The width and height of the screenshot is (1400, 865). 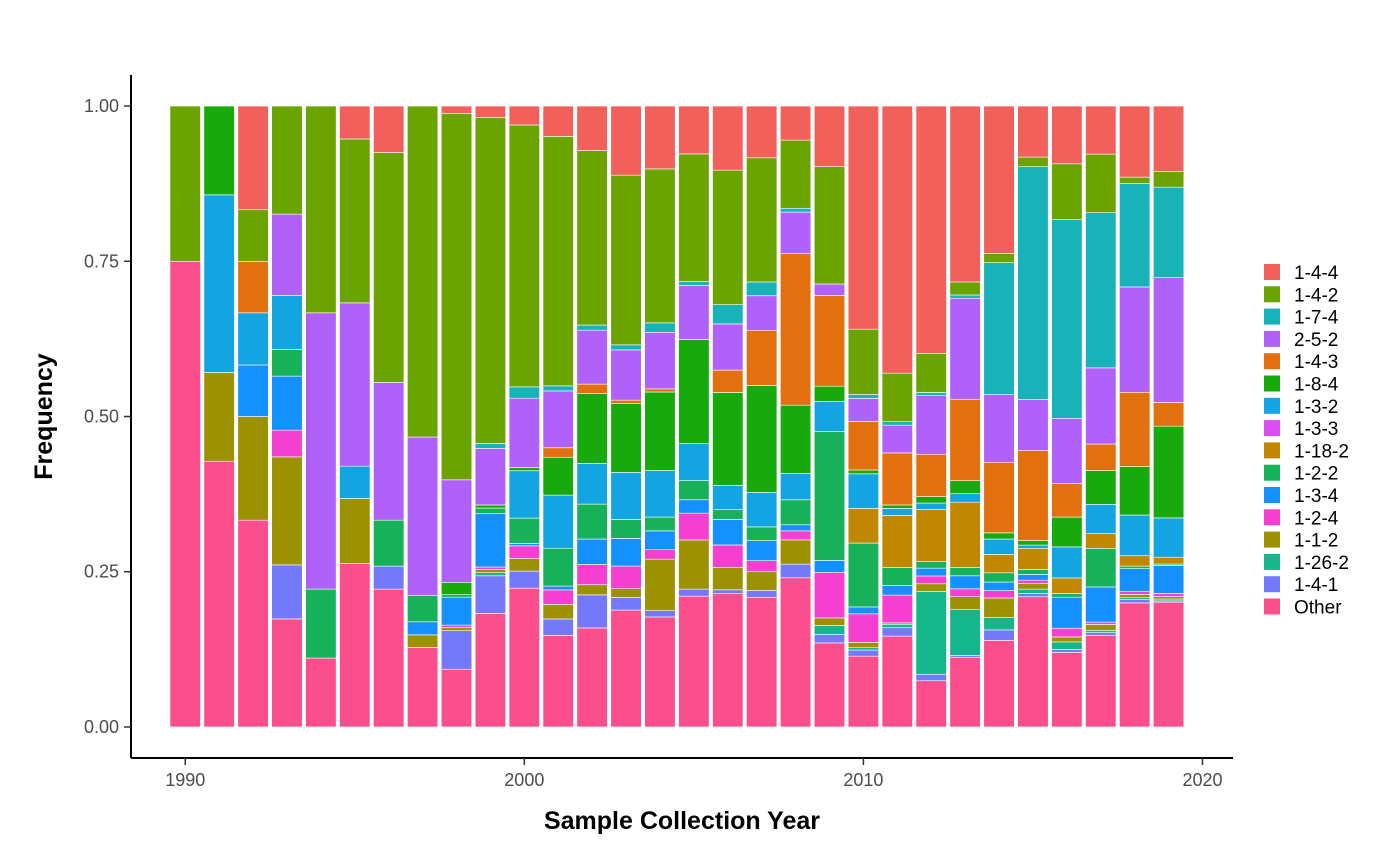 I want to click on y-ticks: 0.00 0.25 0.50 0.75 1.00, so click(x=107, y=416).